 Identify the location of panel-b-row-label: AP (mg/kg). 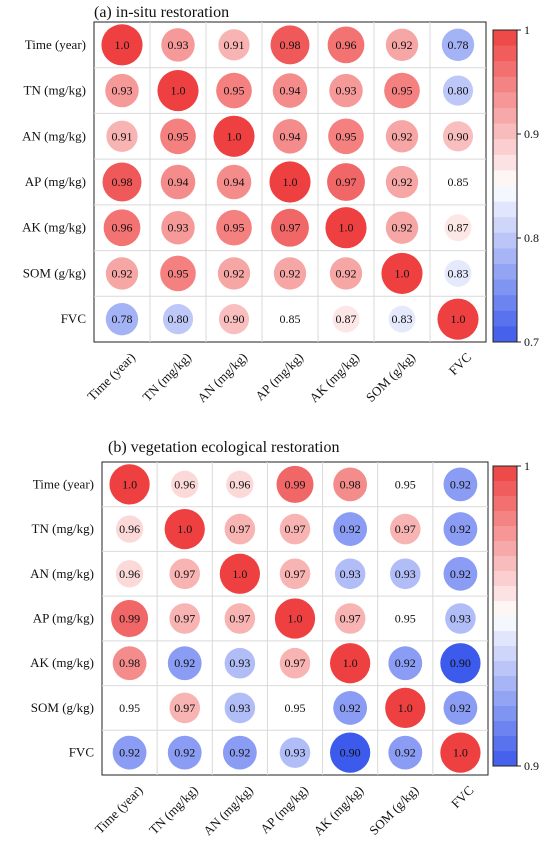
(63, 618).